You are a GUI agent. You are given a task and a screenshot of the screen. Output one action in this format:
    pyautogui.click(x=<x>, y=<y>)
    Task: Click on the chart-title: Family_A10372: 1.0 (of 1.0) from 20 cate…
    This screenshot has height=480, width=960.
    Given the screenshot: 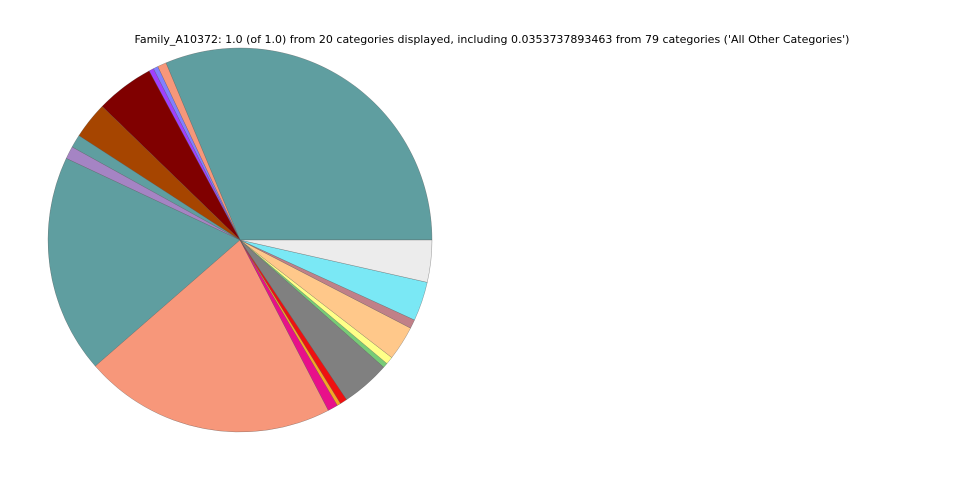 What is the action you would take?
    pyautogui.click(x=492, y=39)
    